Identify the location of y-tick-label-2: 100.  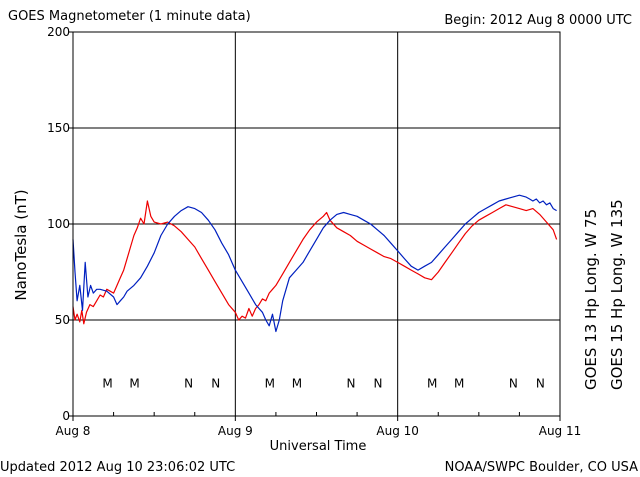
(58, 224).